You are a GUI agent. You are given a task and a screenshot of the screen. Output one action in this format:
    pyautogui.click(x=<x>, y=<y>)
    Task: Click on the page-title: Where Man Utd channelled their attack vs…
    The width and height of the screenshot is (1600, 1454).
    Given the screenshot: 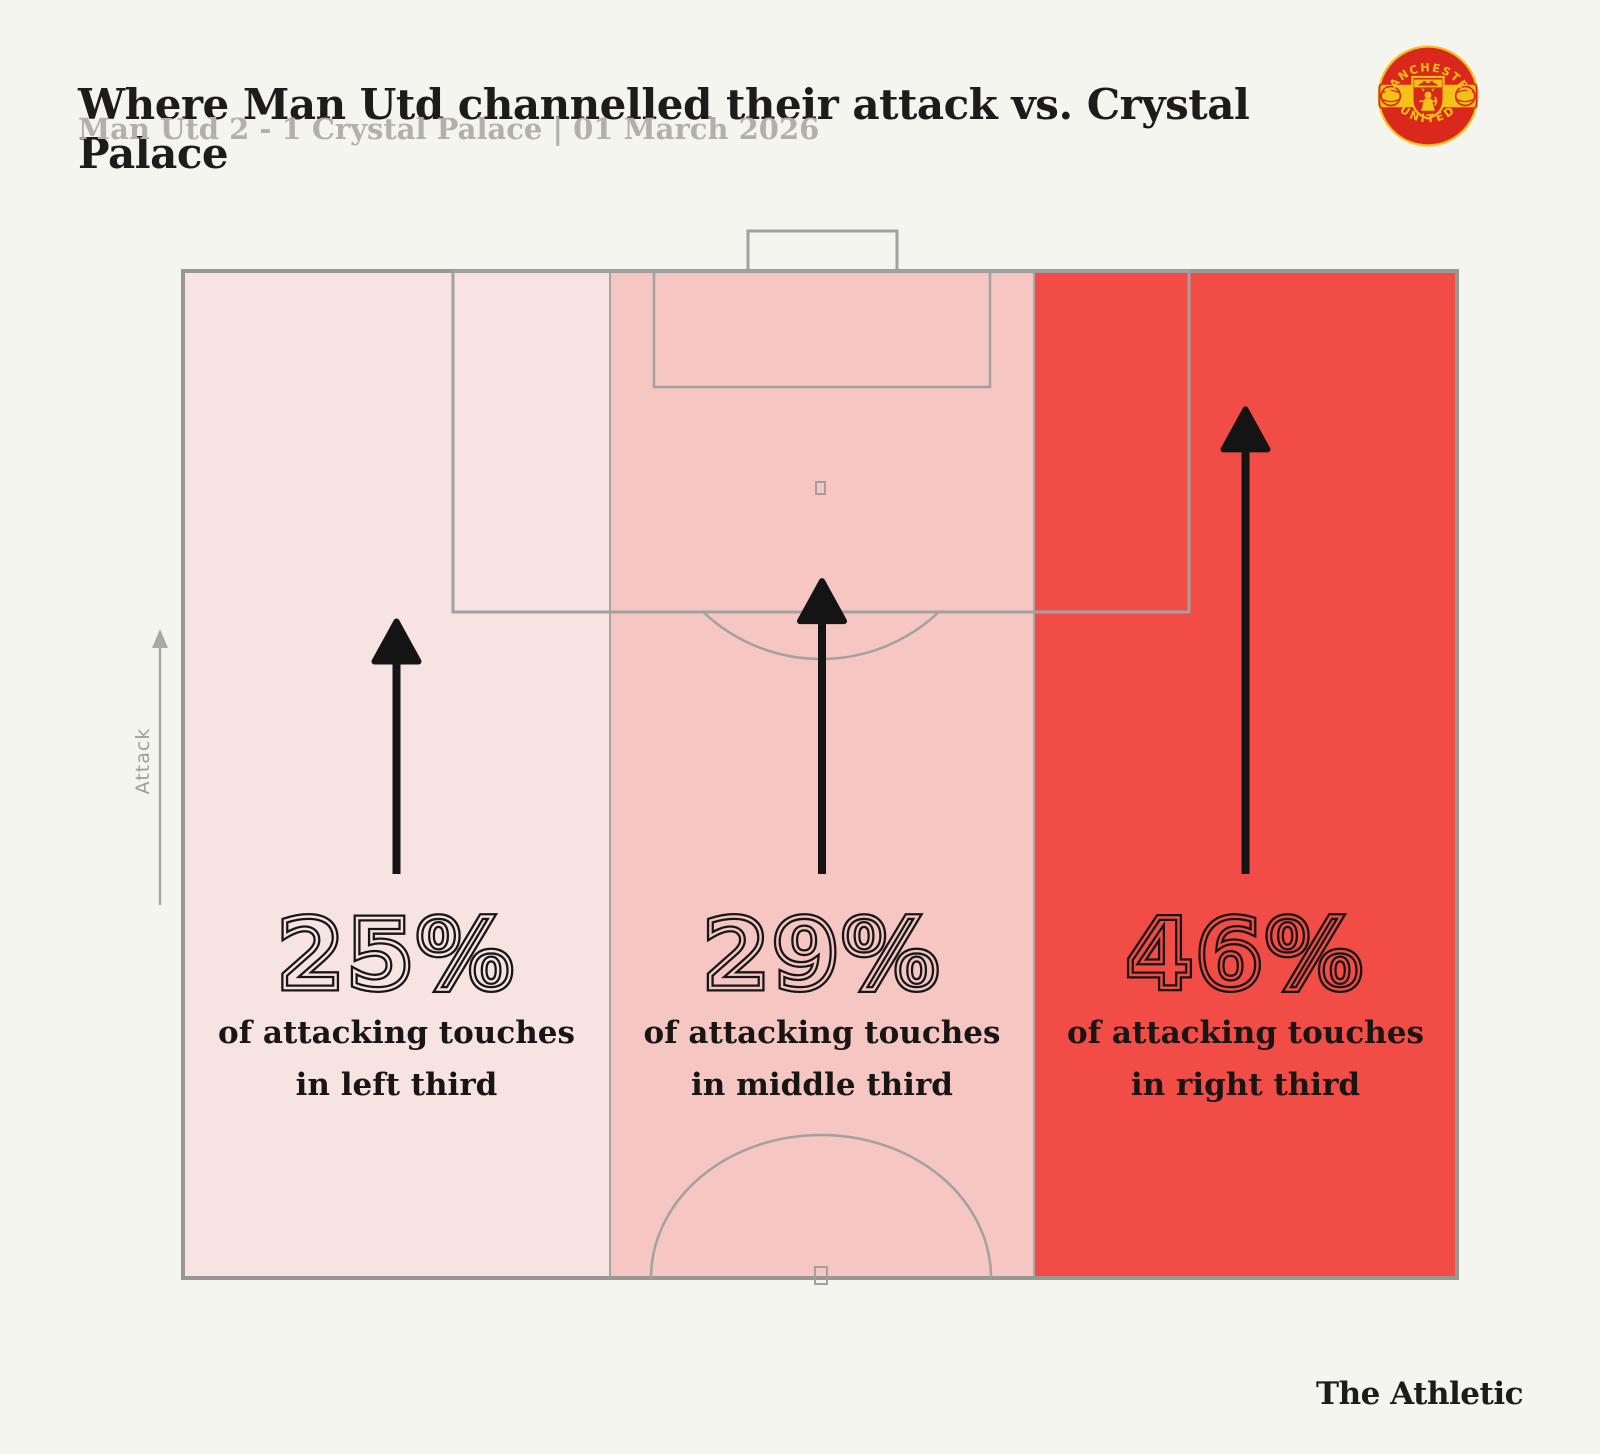 What is the action you would take?
    pyautogui.click(x=664, y=129)
    